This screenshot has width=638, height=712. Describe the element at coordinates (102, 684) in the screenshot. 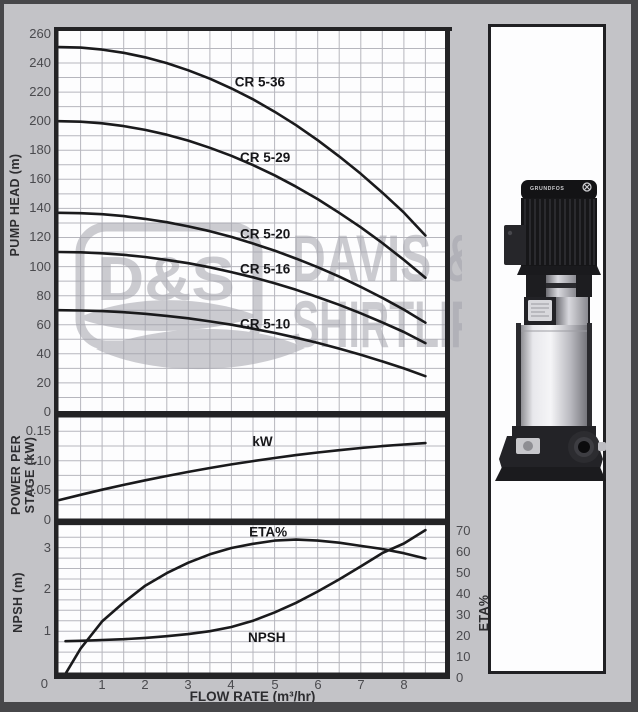

I see `xtick-1: 1` at that location.